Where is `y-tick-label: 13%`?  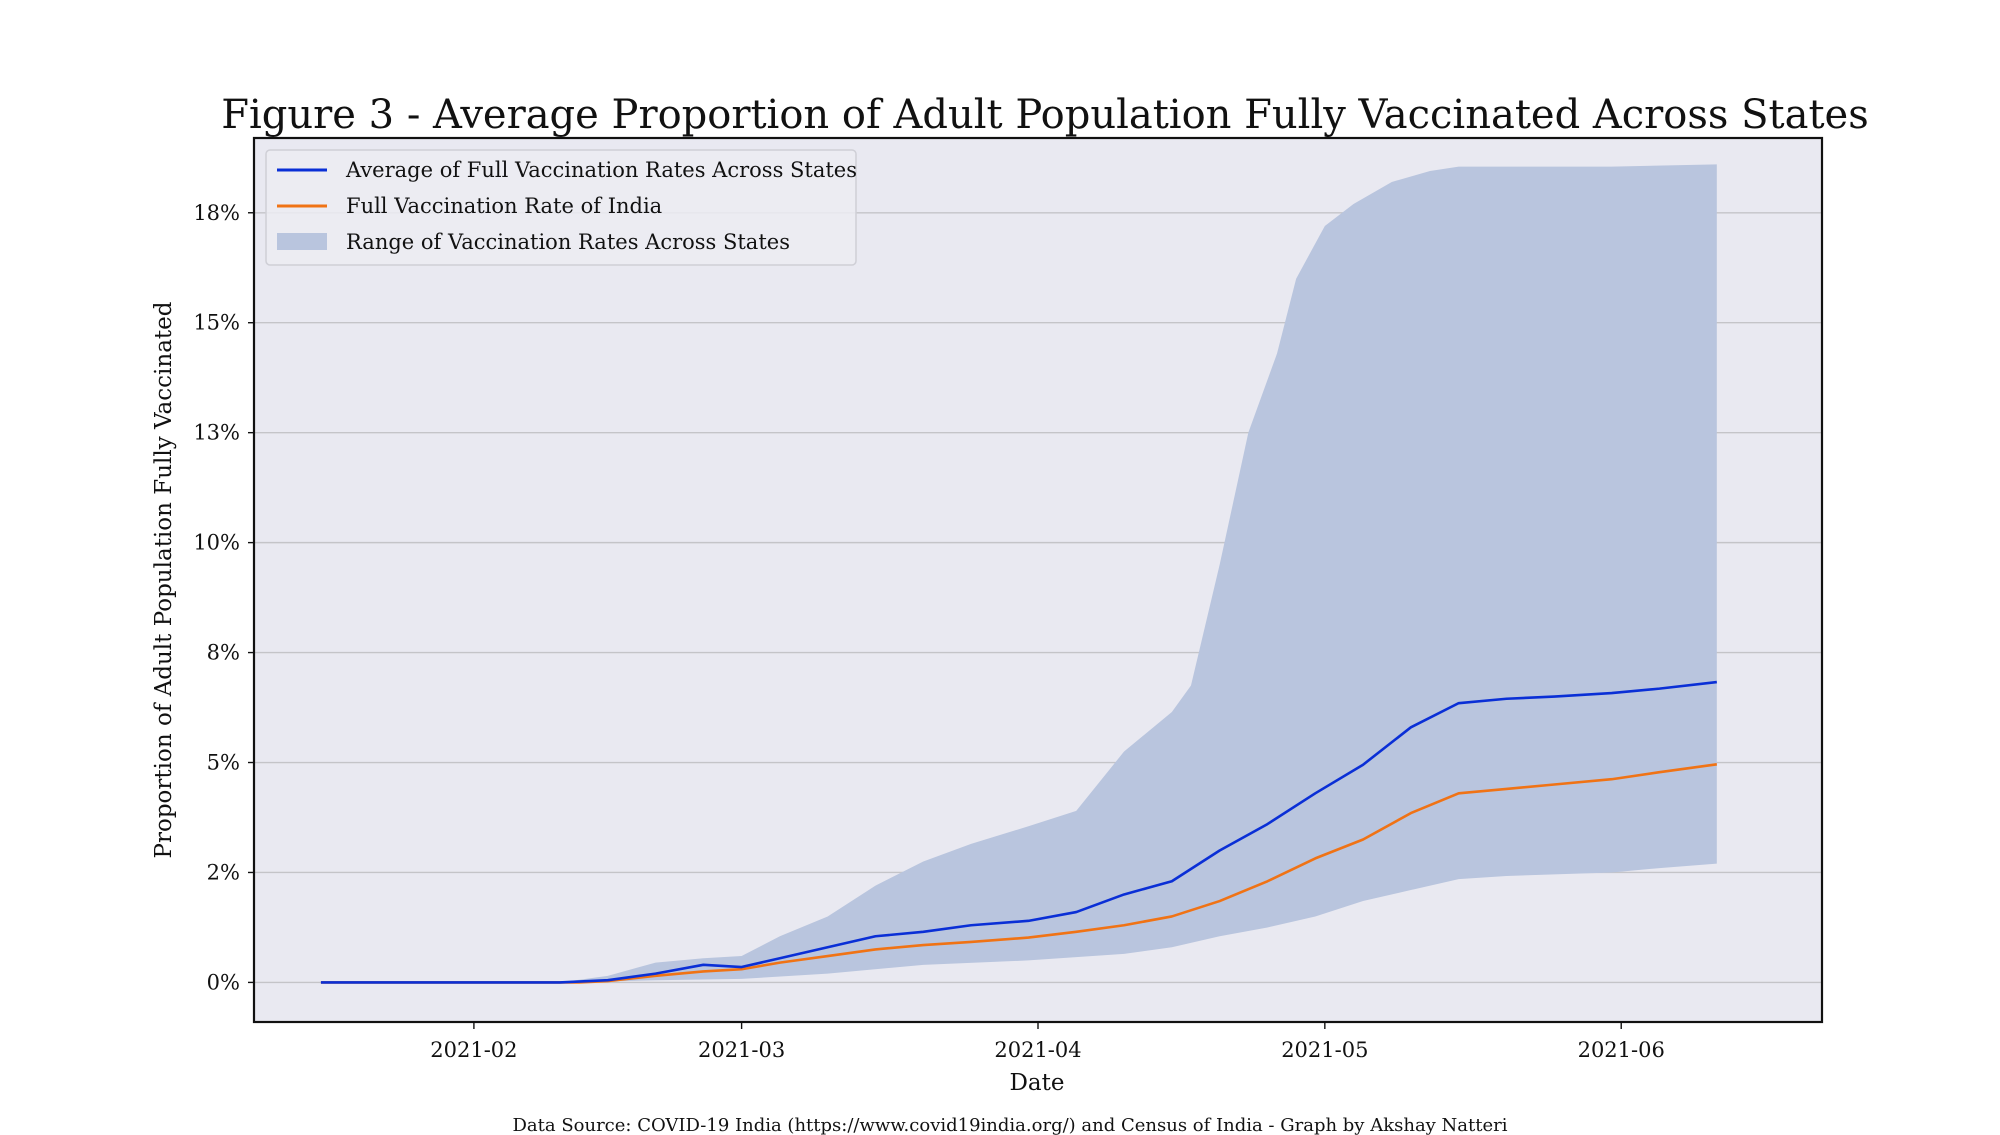 y-tick-label: 13% is located at coordinates (216, 433).